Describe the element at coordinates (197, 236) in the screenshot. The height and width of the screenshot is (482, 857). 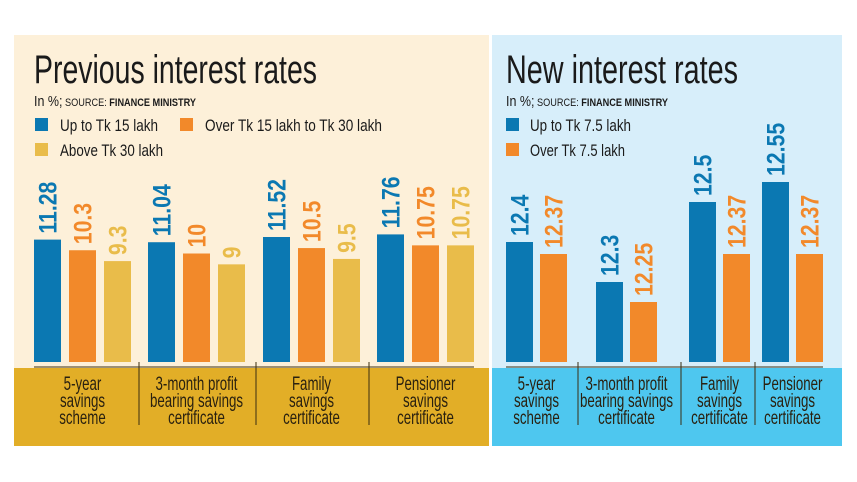
I see `value-label: 10` at that location.